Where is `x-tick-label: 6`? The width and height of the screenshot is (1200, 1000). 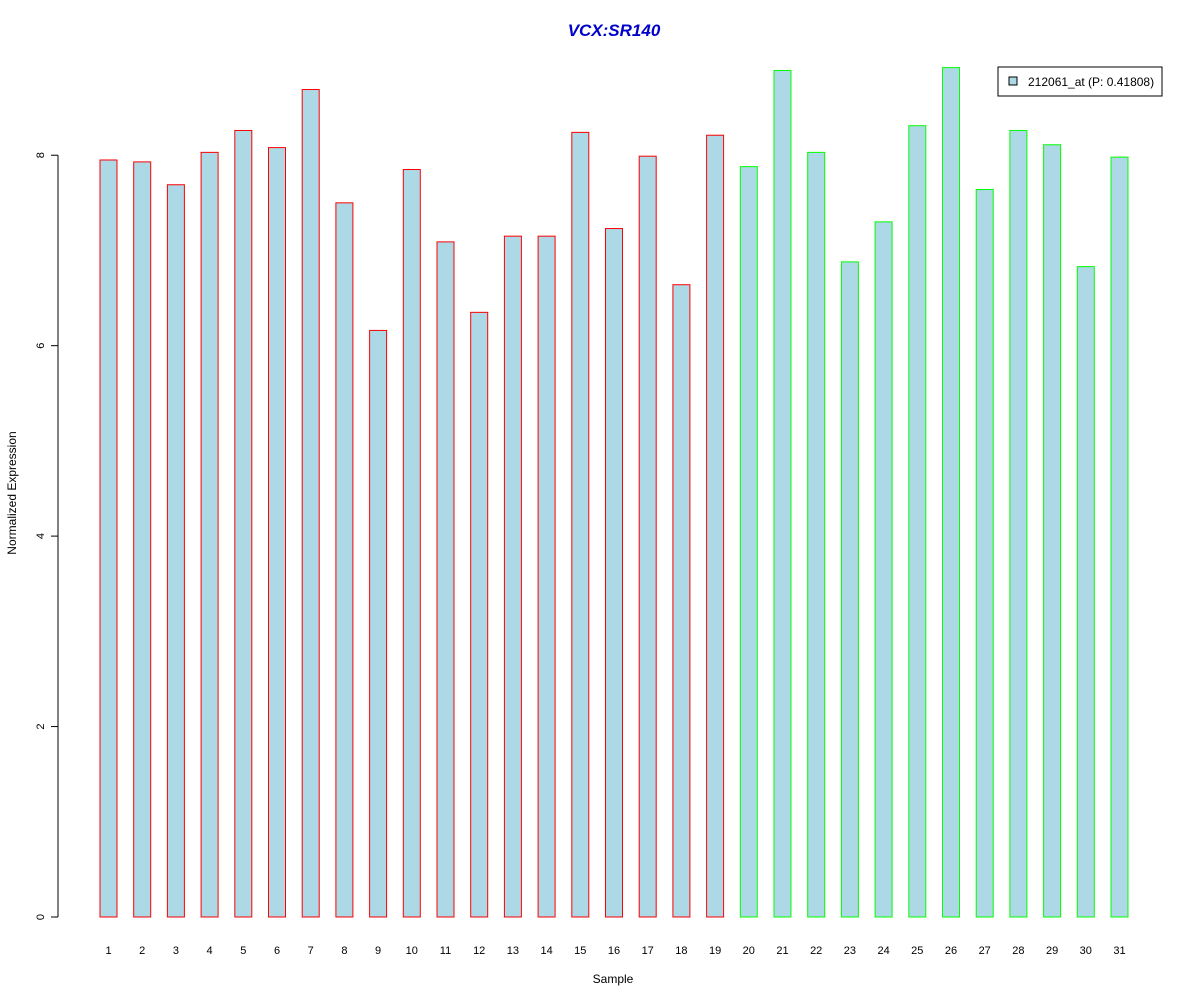
x-tick-label: 6 is located at coordinates (277, 951).